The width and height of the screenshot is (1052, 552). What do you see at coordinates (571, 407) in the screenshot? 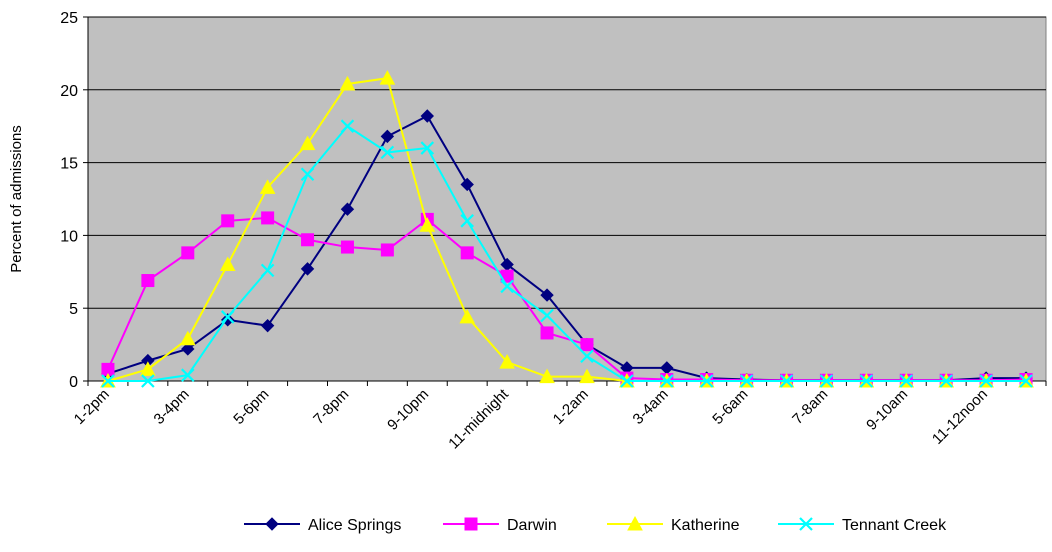
I see `x-tick-label: 1-2am` at bounding box center [571, 407].